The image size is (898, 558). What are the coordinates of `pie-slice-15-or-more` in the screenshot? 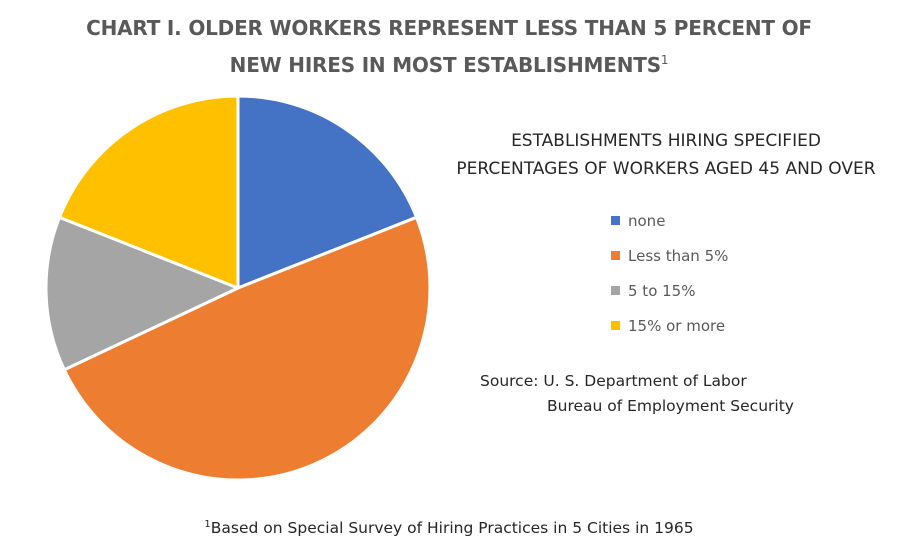 It's located at (148, 192).